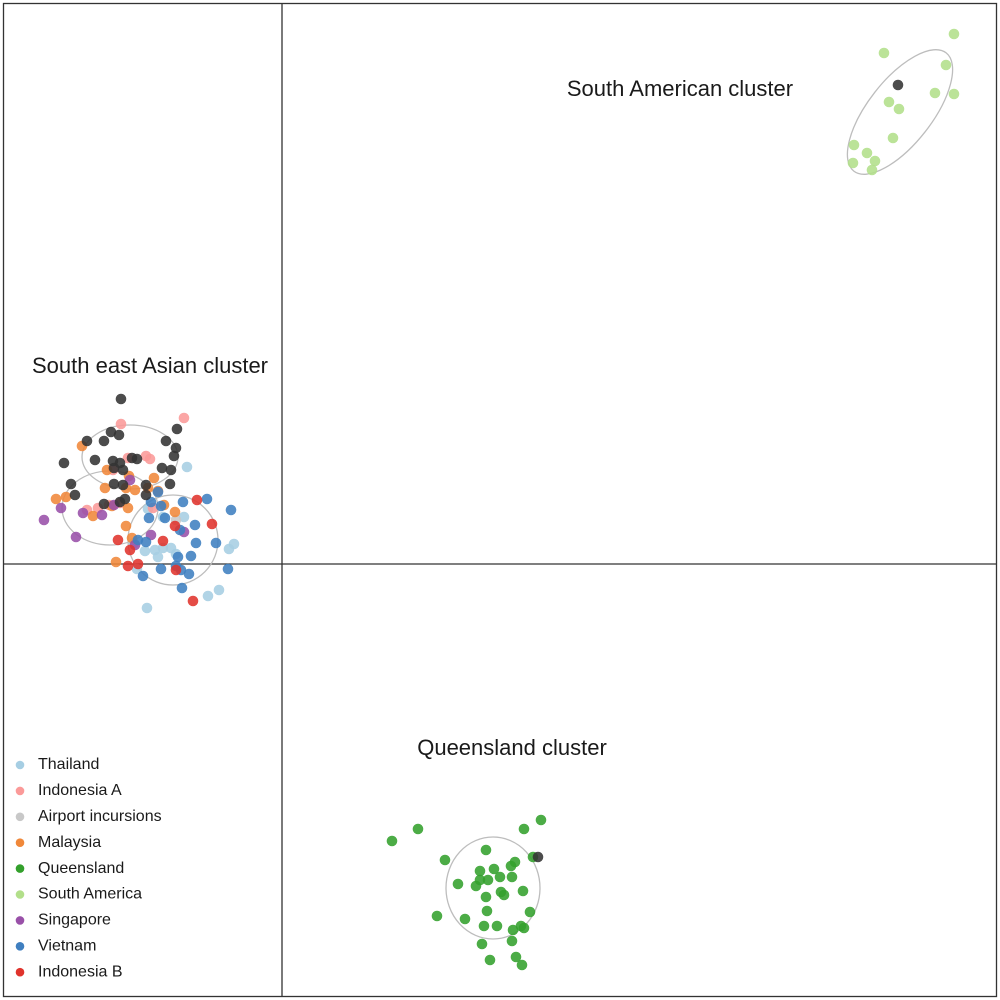 This screenshot has width=1000, height=1000. What do you see at coordinates (68, 764) in the screenshot?
I see `legend-label: Thailand` at bounding box center [68, 764].